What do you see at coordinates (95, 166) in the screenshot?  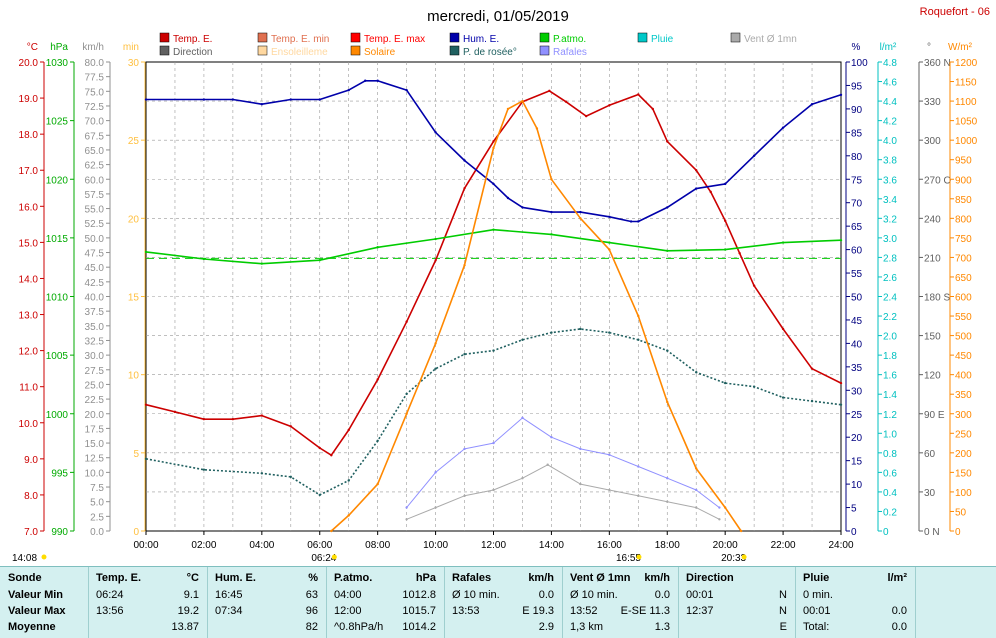 I see `left-axis-tick: 62.5` at bounding box center [95, 166].